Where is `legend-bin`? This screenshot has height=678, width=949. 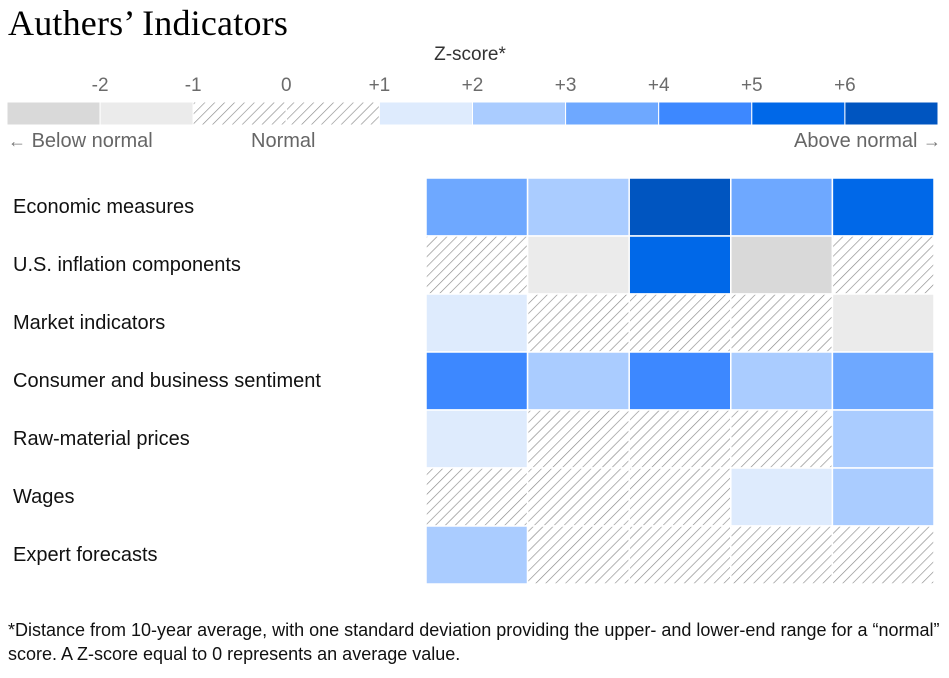 legend-bin is located at coordinates (891, 113).